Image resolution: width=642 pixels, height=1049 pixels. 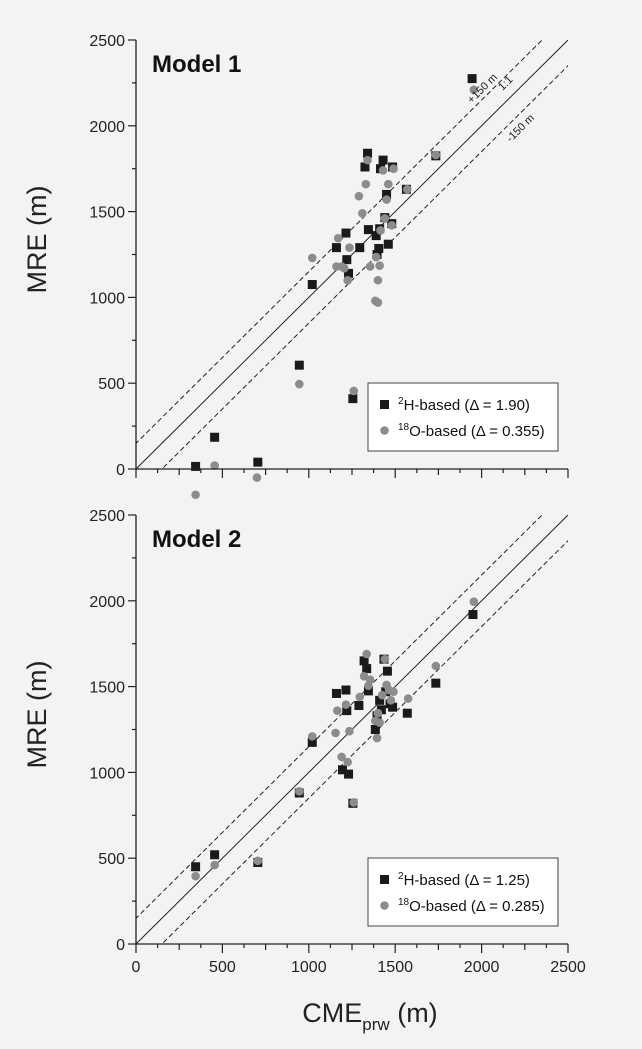 I want to click on legend-entry: 18O-based (Δ = 0.285), so click(x=471, y=906).